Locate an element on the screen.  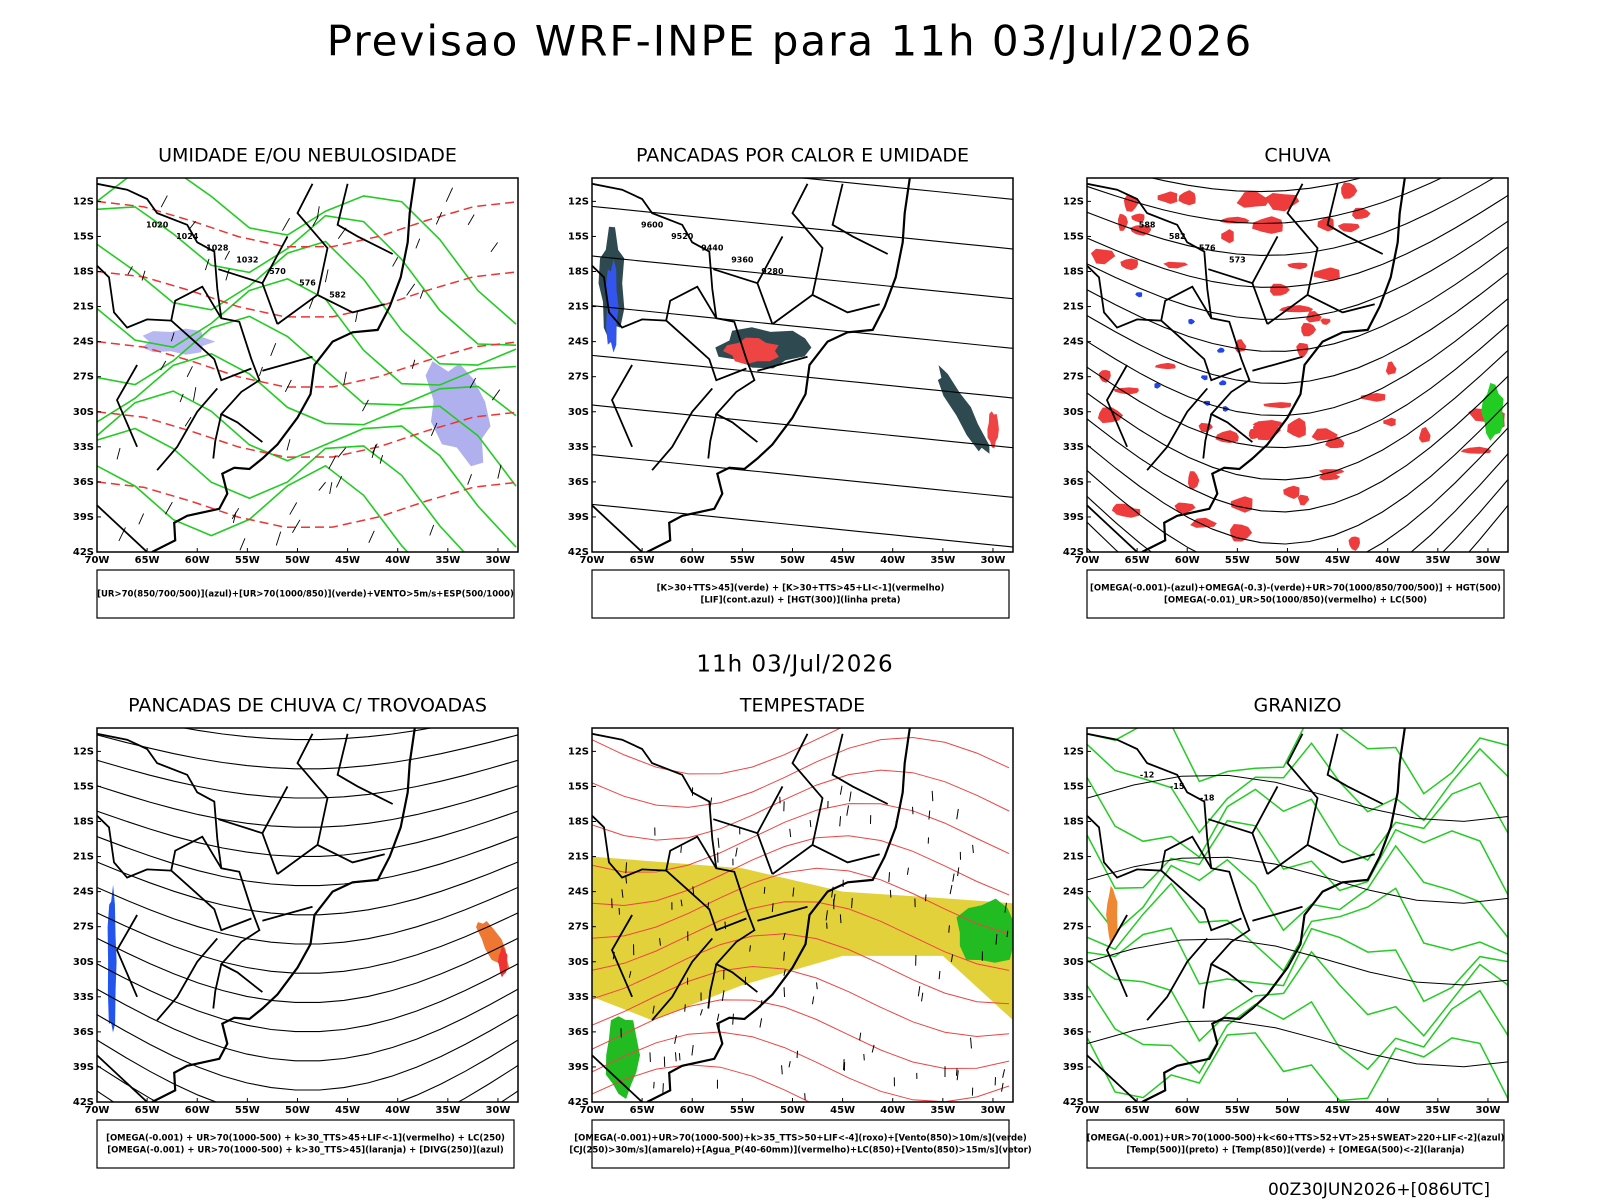
lat-label: 33S is located at coordinates (83, 997).